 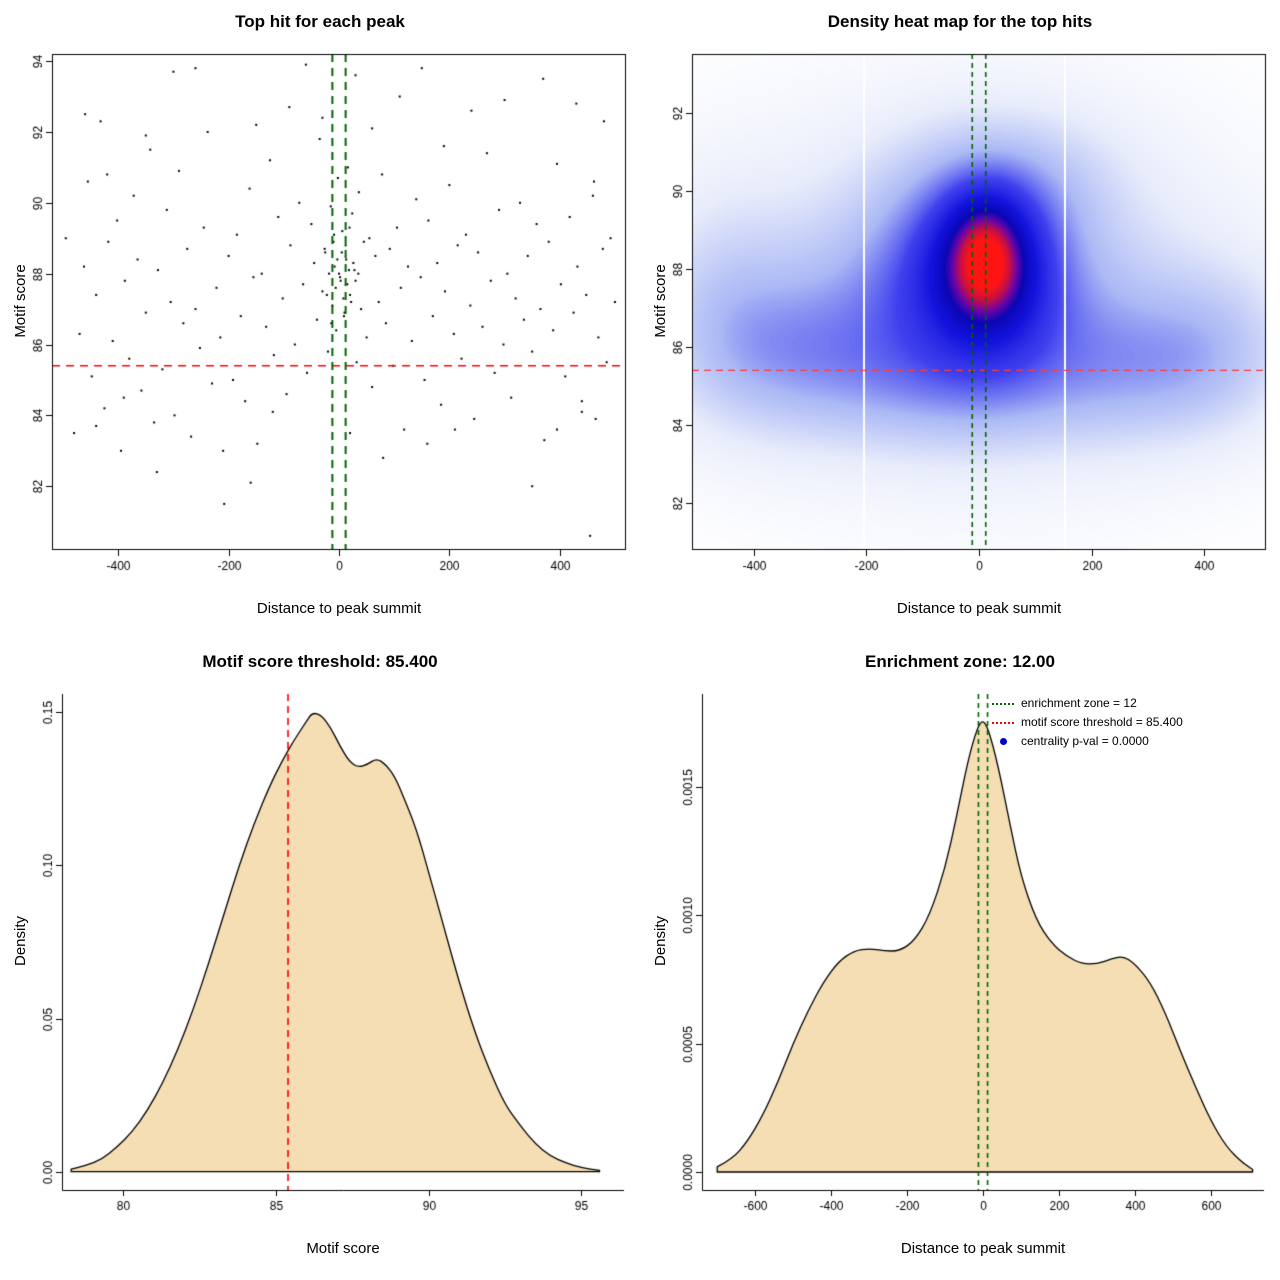 I want to click on legend-label: enrichment zone = 12, so click(x=1079, y=703).